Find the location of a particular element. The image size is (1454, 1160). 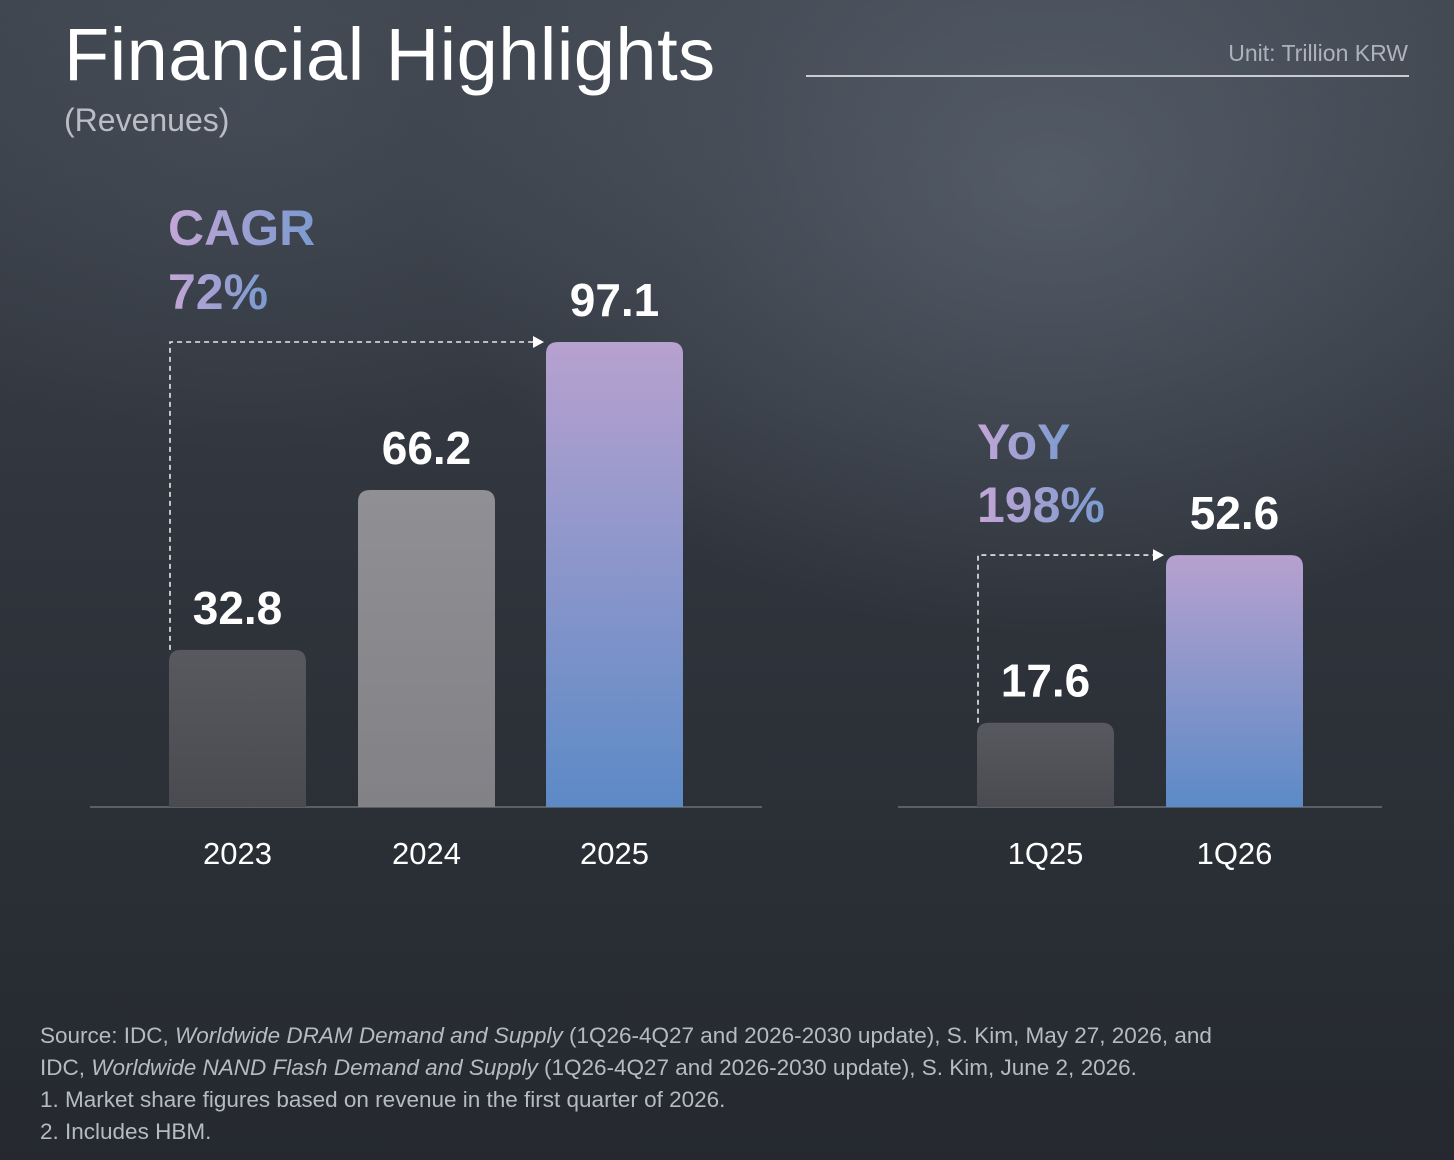

bar-1q25 is located at coordinates (1045, 764).